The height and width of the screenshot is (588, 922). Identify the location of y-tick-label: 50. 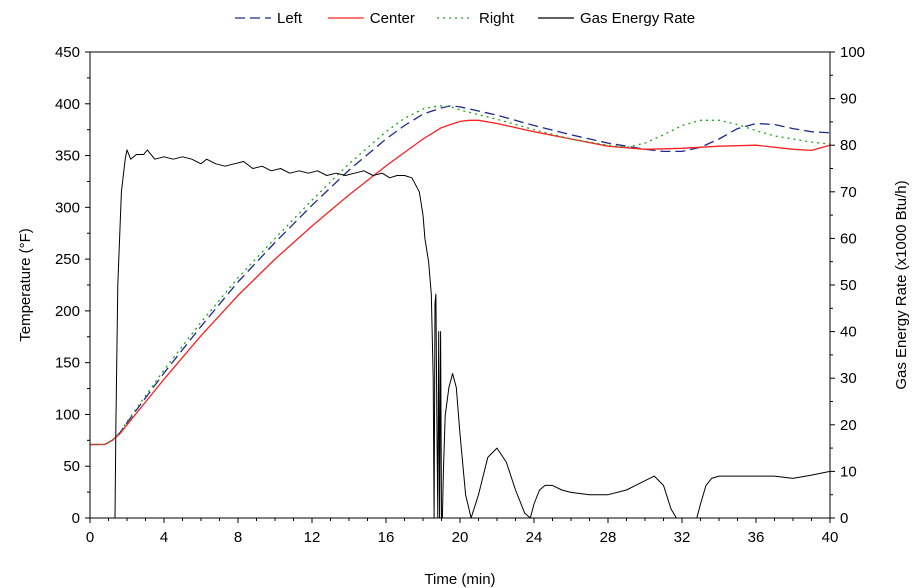
(71, 466).